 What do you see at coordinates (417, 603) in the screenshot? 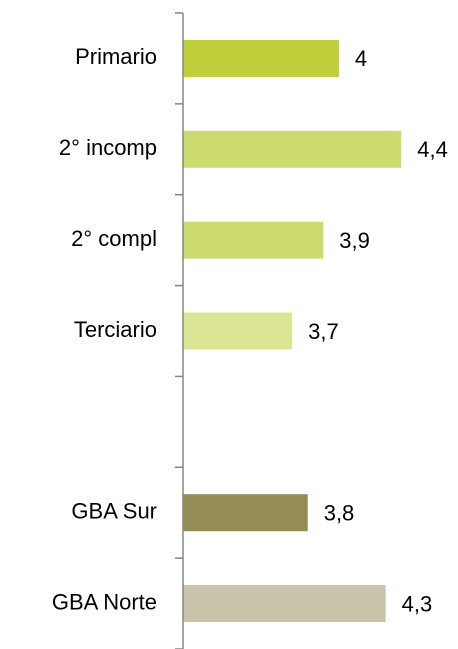
I see `value-label: 4,3` at bounding box center [417, 603].